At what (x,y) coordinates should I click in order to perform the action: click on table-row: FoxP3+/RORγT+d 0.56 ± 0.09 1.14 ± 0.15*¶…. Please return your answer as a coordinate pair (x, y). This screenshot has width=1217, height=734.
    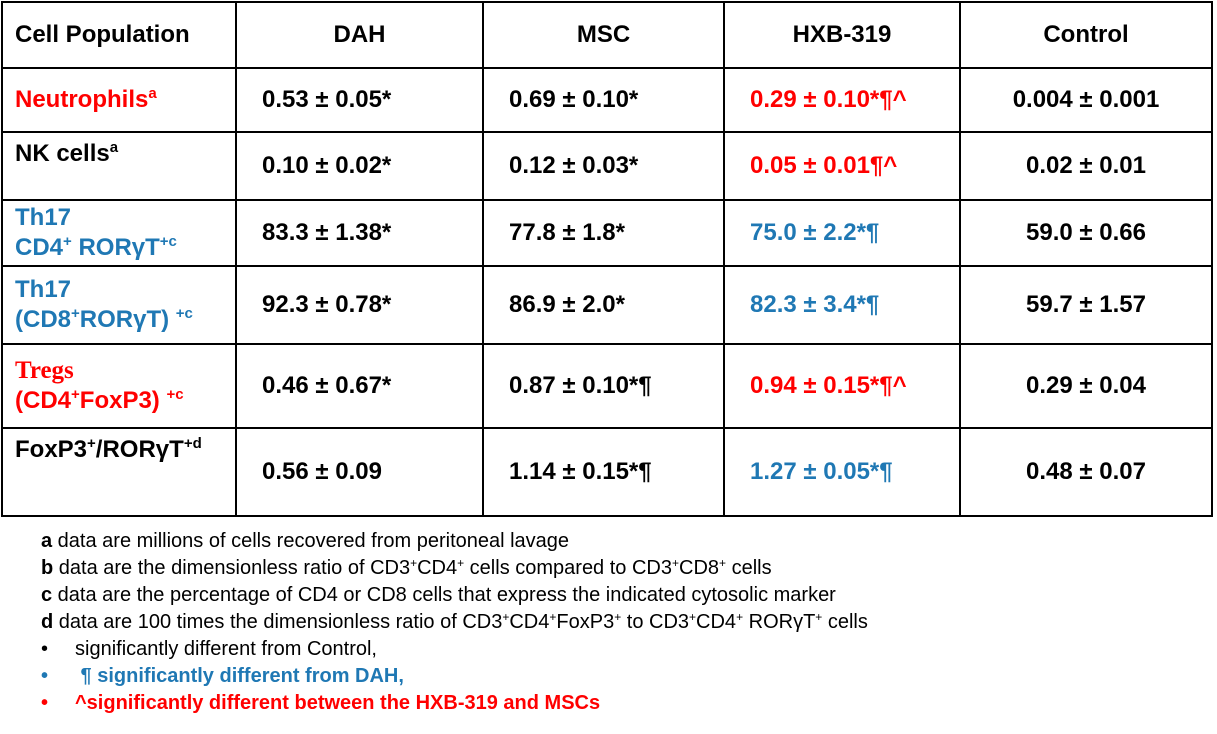
    Looking at the image, I should click on (607, 472).